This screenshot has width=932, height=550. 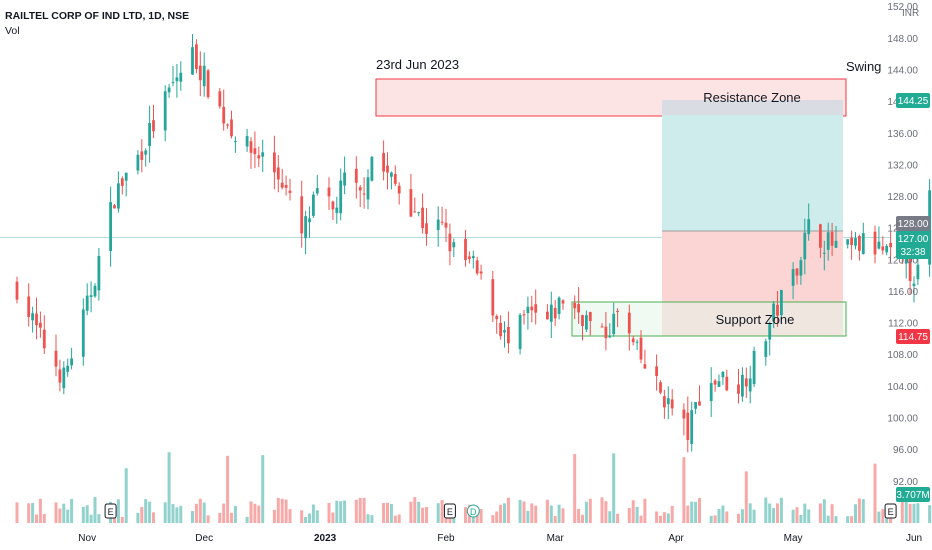 I want to click on event-marker-text: D, so click(x=473, y=512).